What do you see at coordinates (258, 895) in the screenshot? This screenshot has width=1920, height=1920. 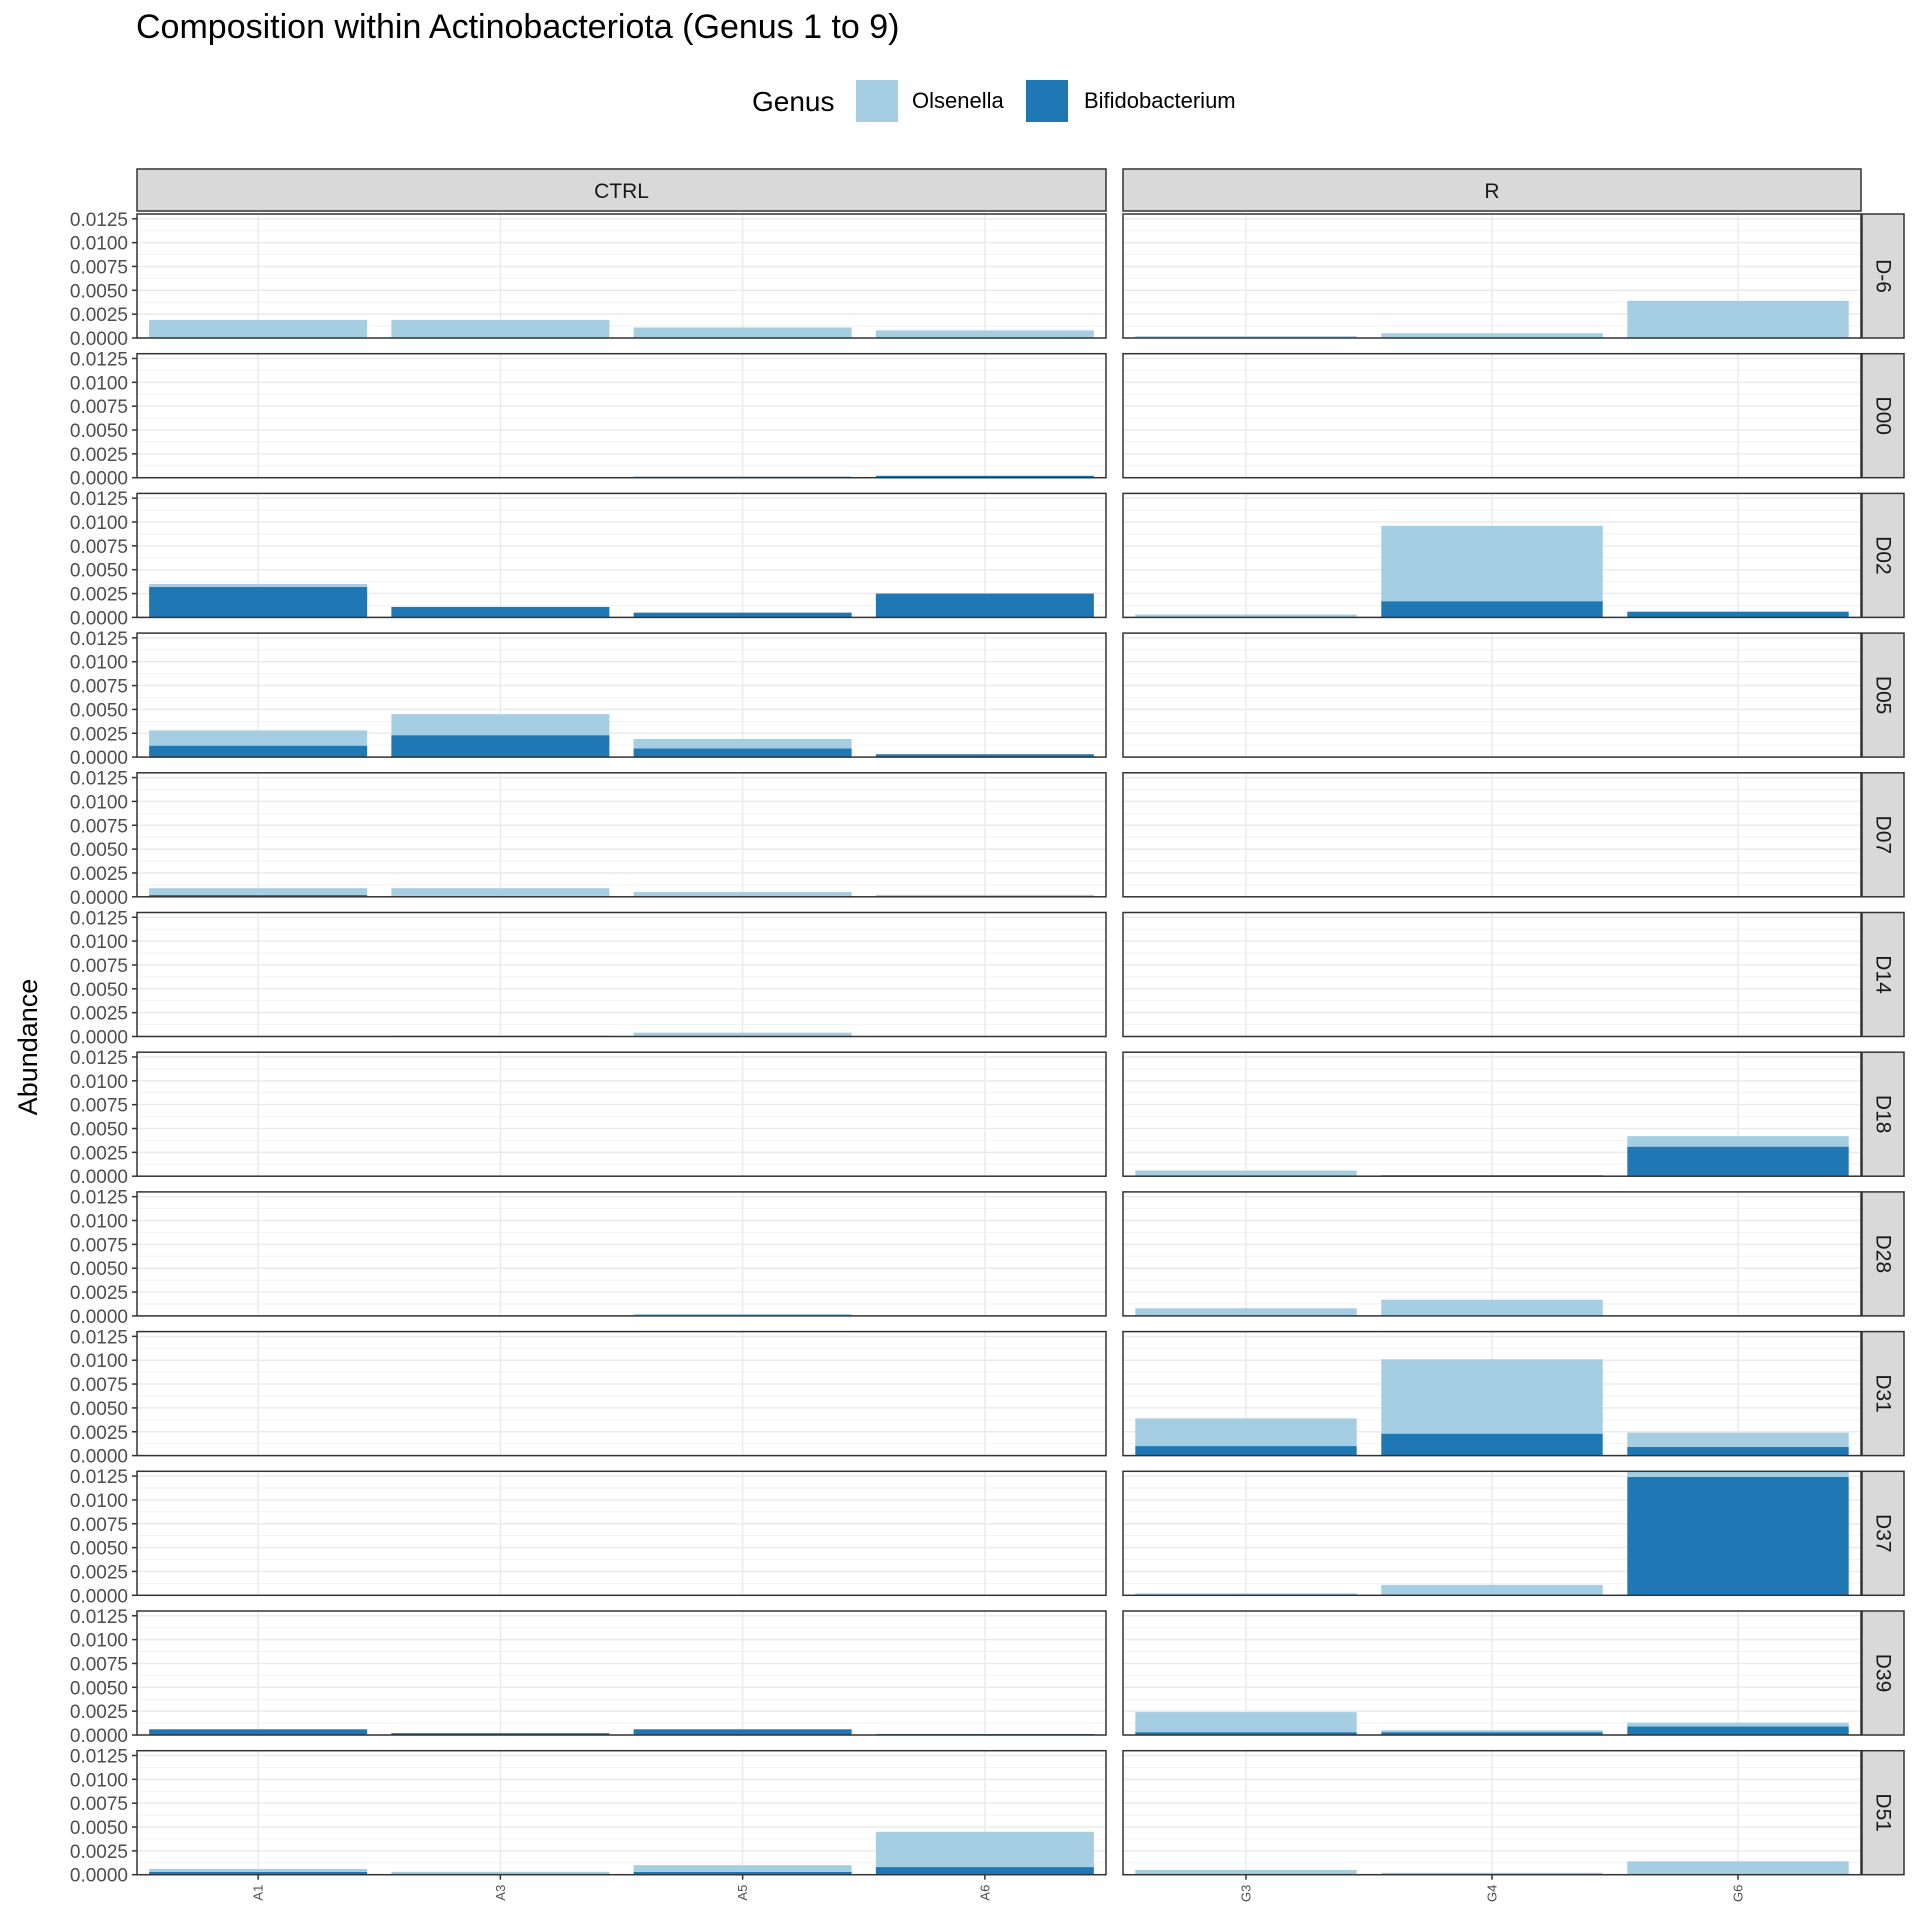 I see `bar-bifidobacterium-a1-d07` at bounding box center [258, 895].